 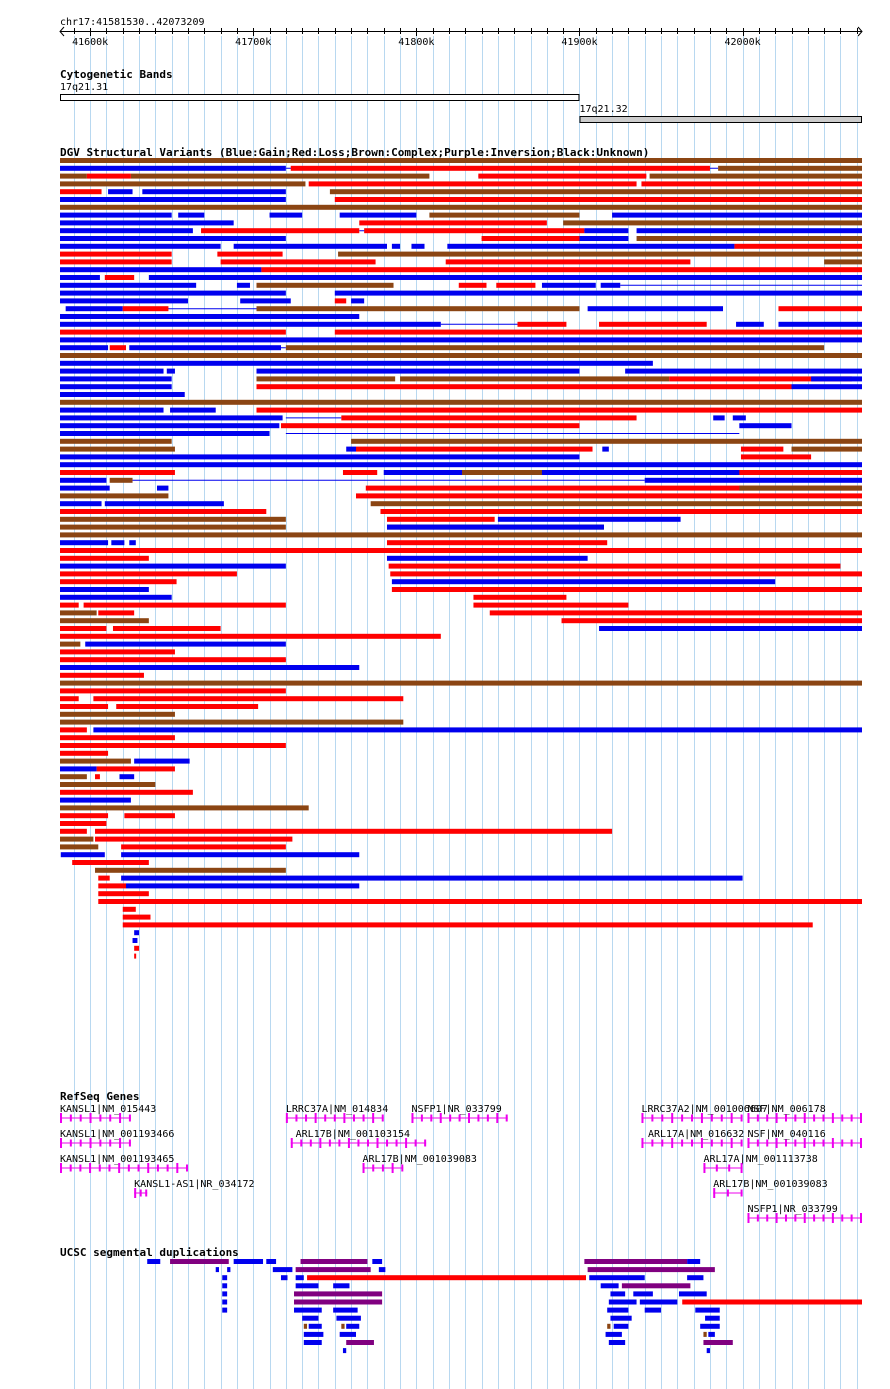 I want to click on gene-label: KANSL1|NM_001193465, so click(x=117, y=1159).